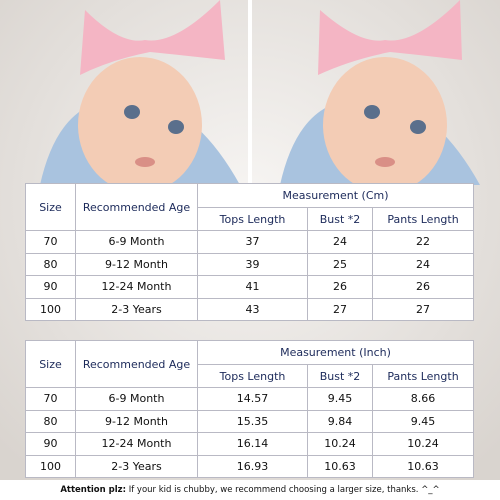  What do you see at coordinates (335, 352) in the screenshot?
I see `measurement-header: Measurement (Inch)` at bounding box center [335, 352].